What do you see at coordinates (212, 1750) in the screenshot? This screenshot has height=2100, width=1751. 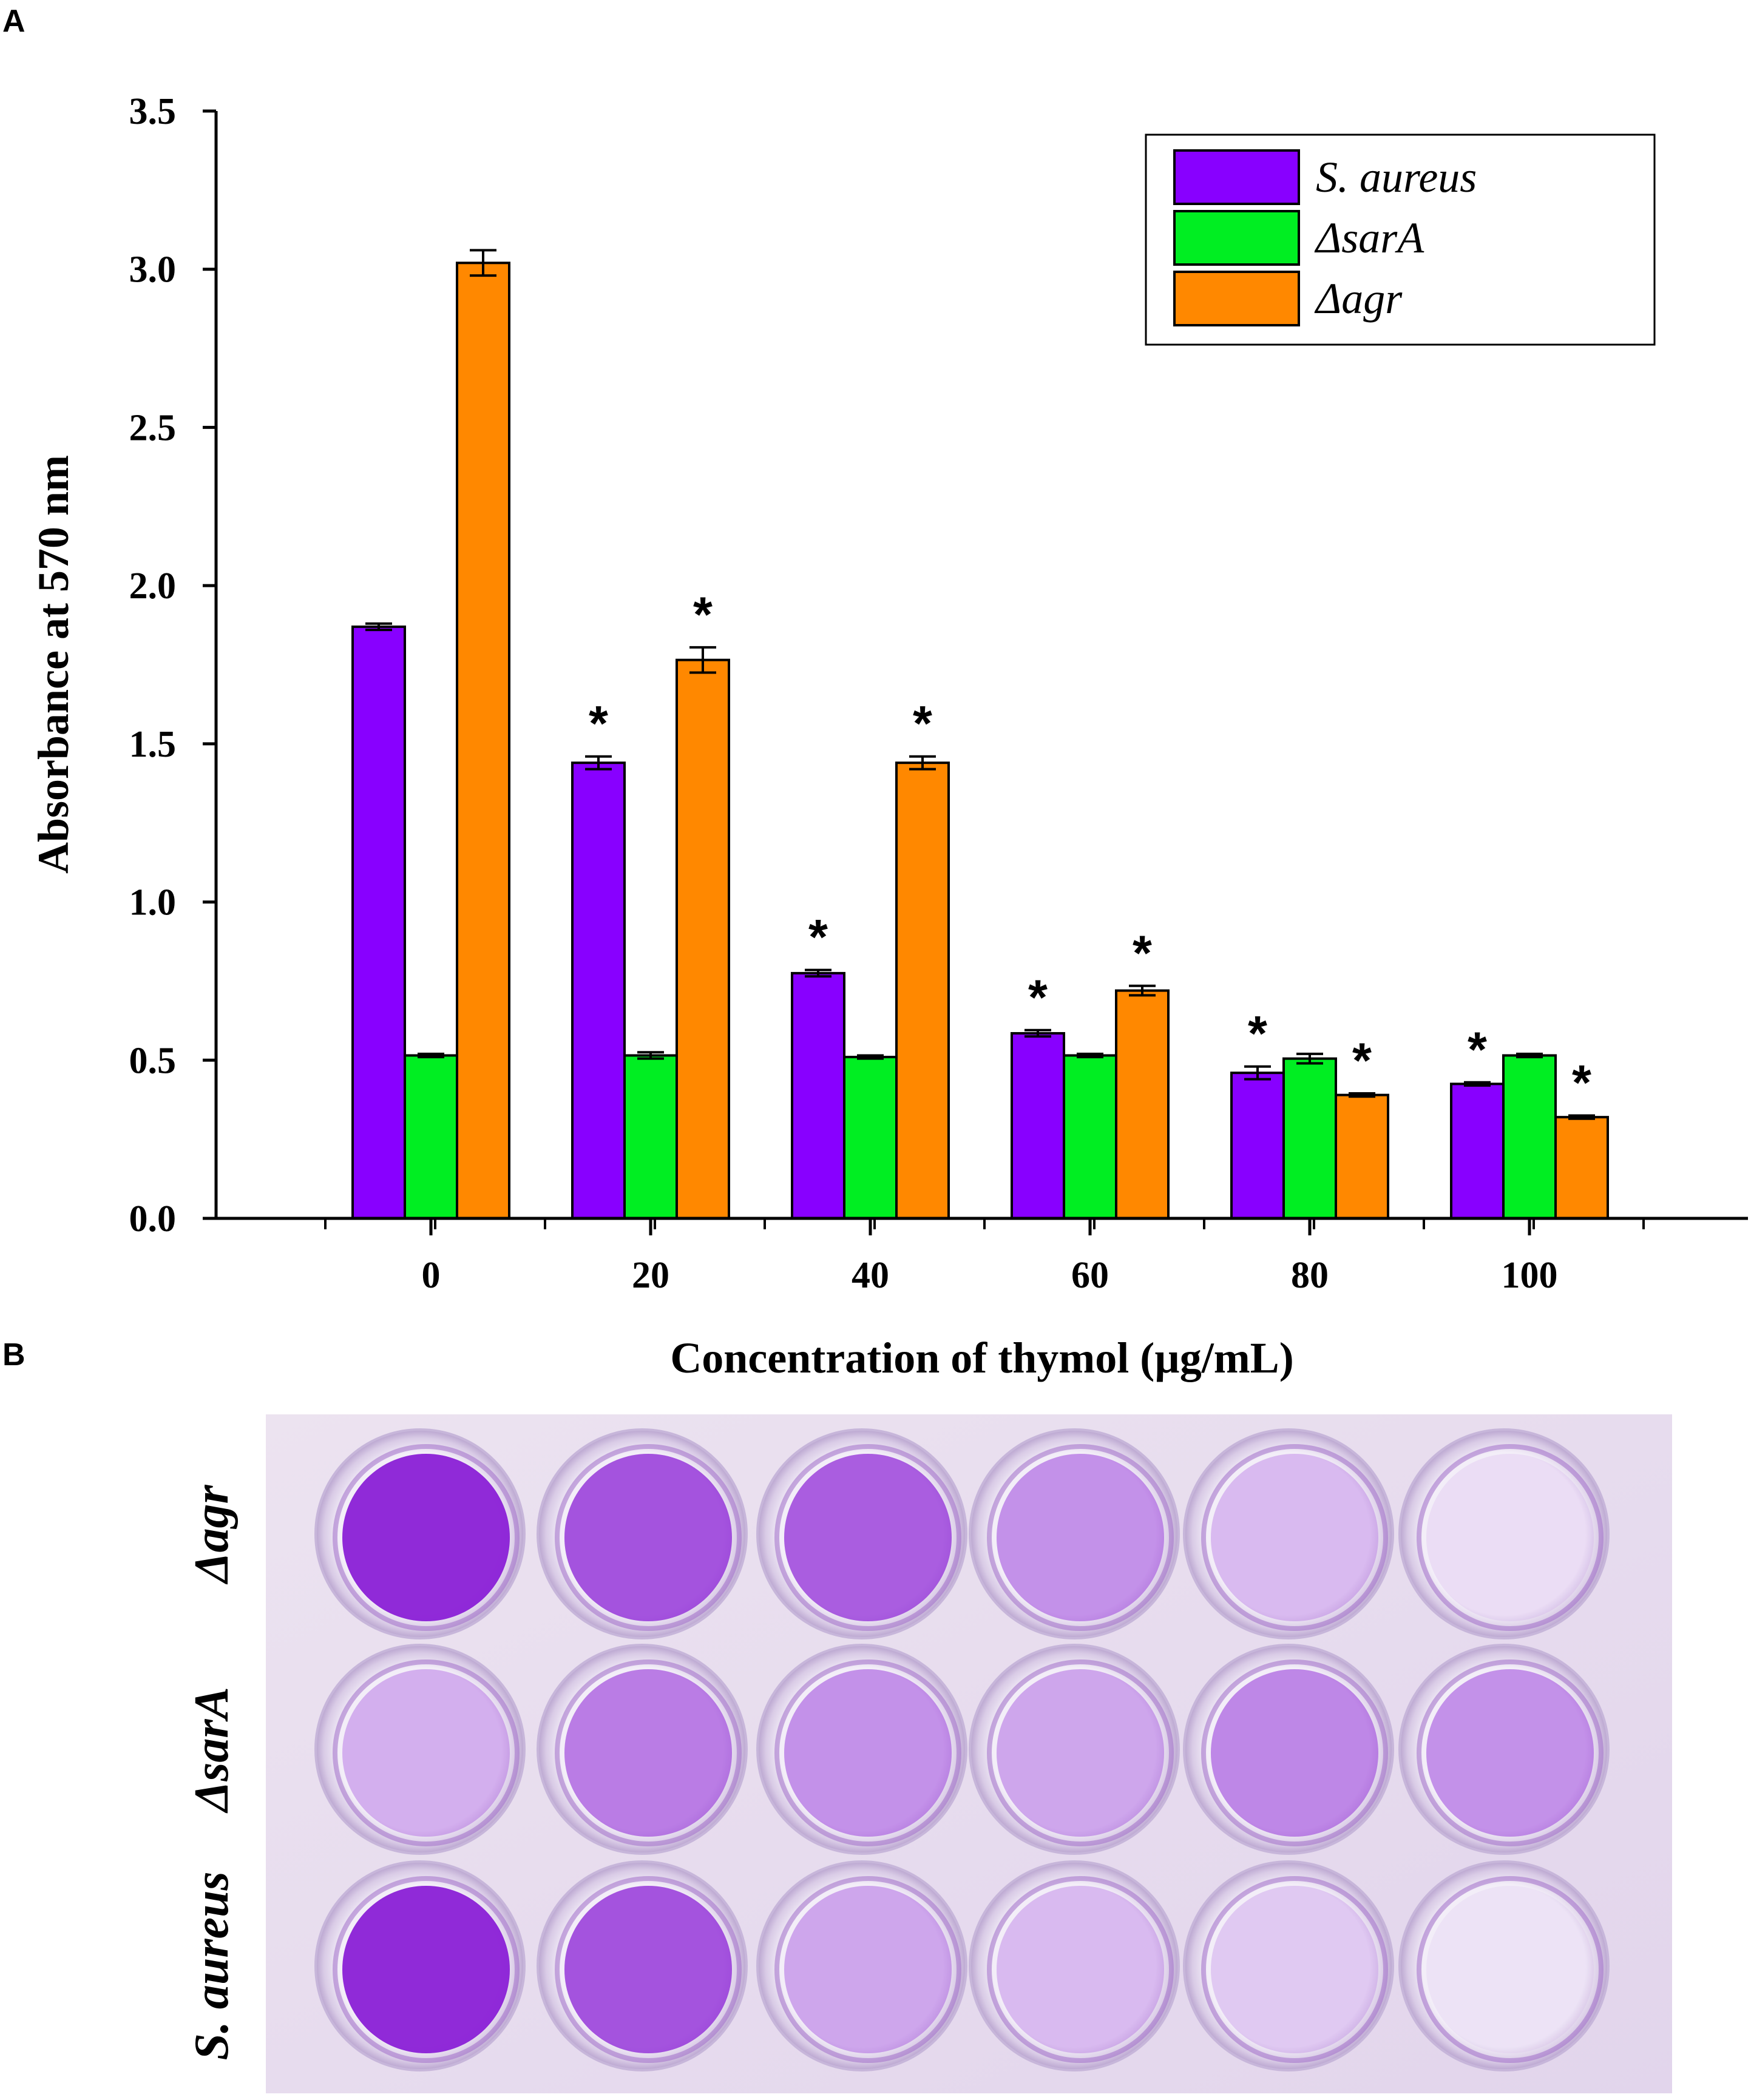 I see `plate-row-label: ΔsarA` at bounding box center [212, 1750].